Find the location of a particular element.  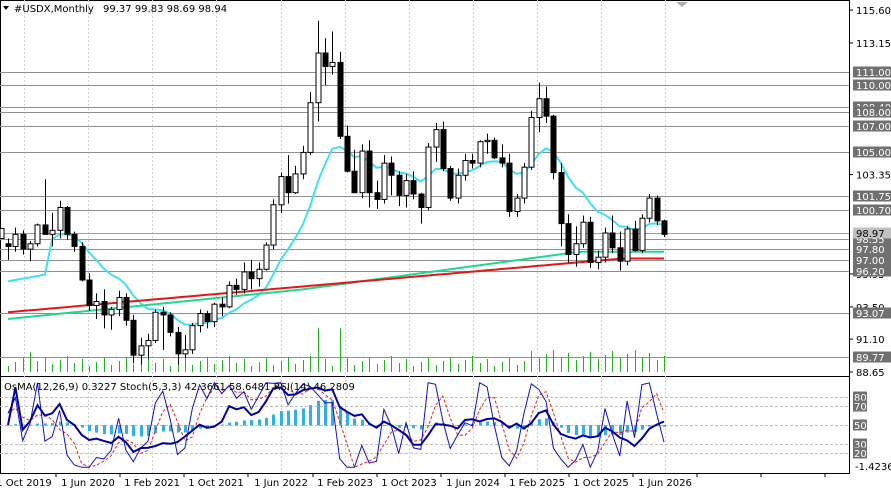

collapse-arrow-icon is located at coordinates (6, 8).